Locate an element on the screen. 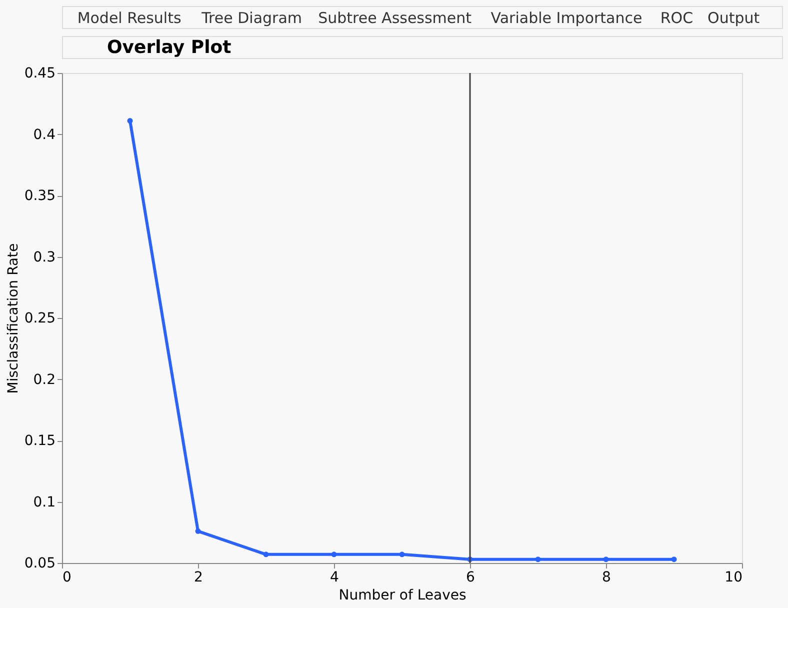  text: Variable Importance is located at coordinates (566, 18).